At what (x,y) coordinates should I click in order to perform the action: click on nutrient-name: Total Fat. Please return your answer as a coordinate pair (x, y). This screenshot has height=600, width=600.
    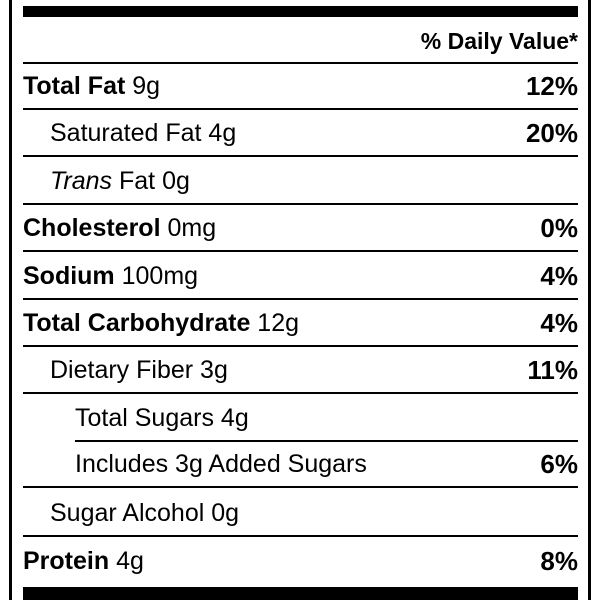
    Looking at the image, I should click on (74, 85).